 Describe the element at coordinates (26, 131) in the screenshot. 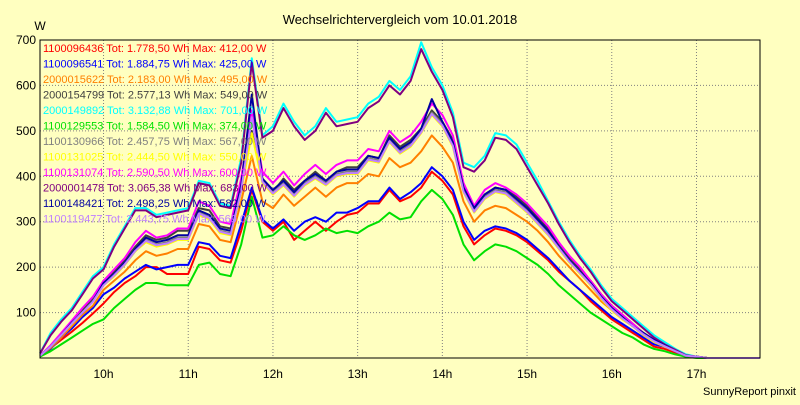

I see `y-tick-label: 500` at that location.